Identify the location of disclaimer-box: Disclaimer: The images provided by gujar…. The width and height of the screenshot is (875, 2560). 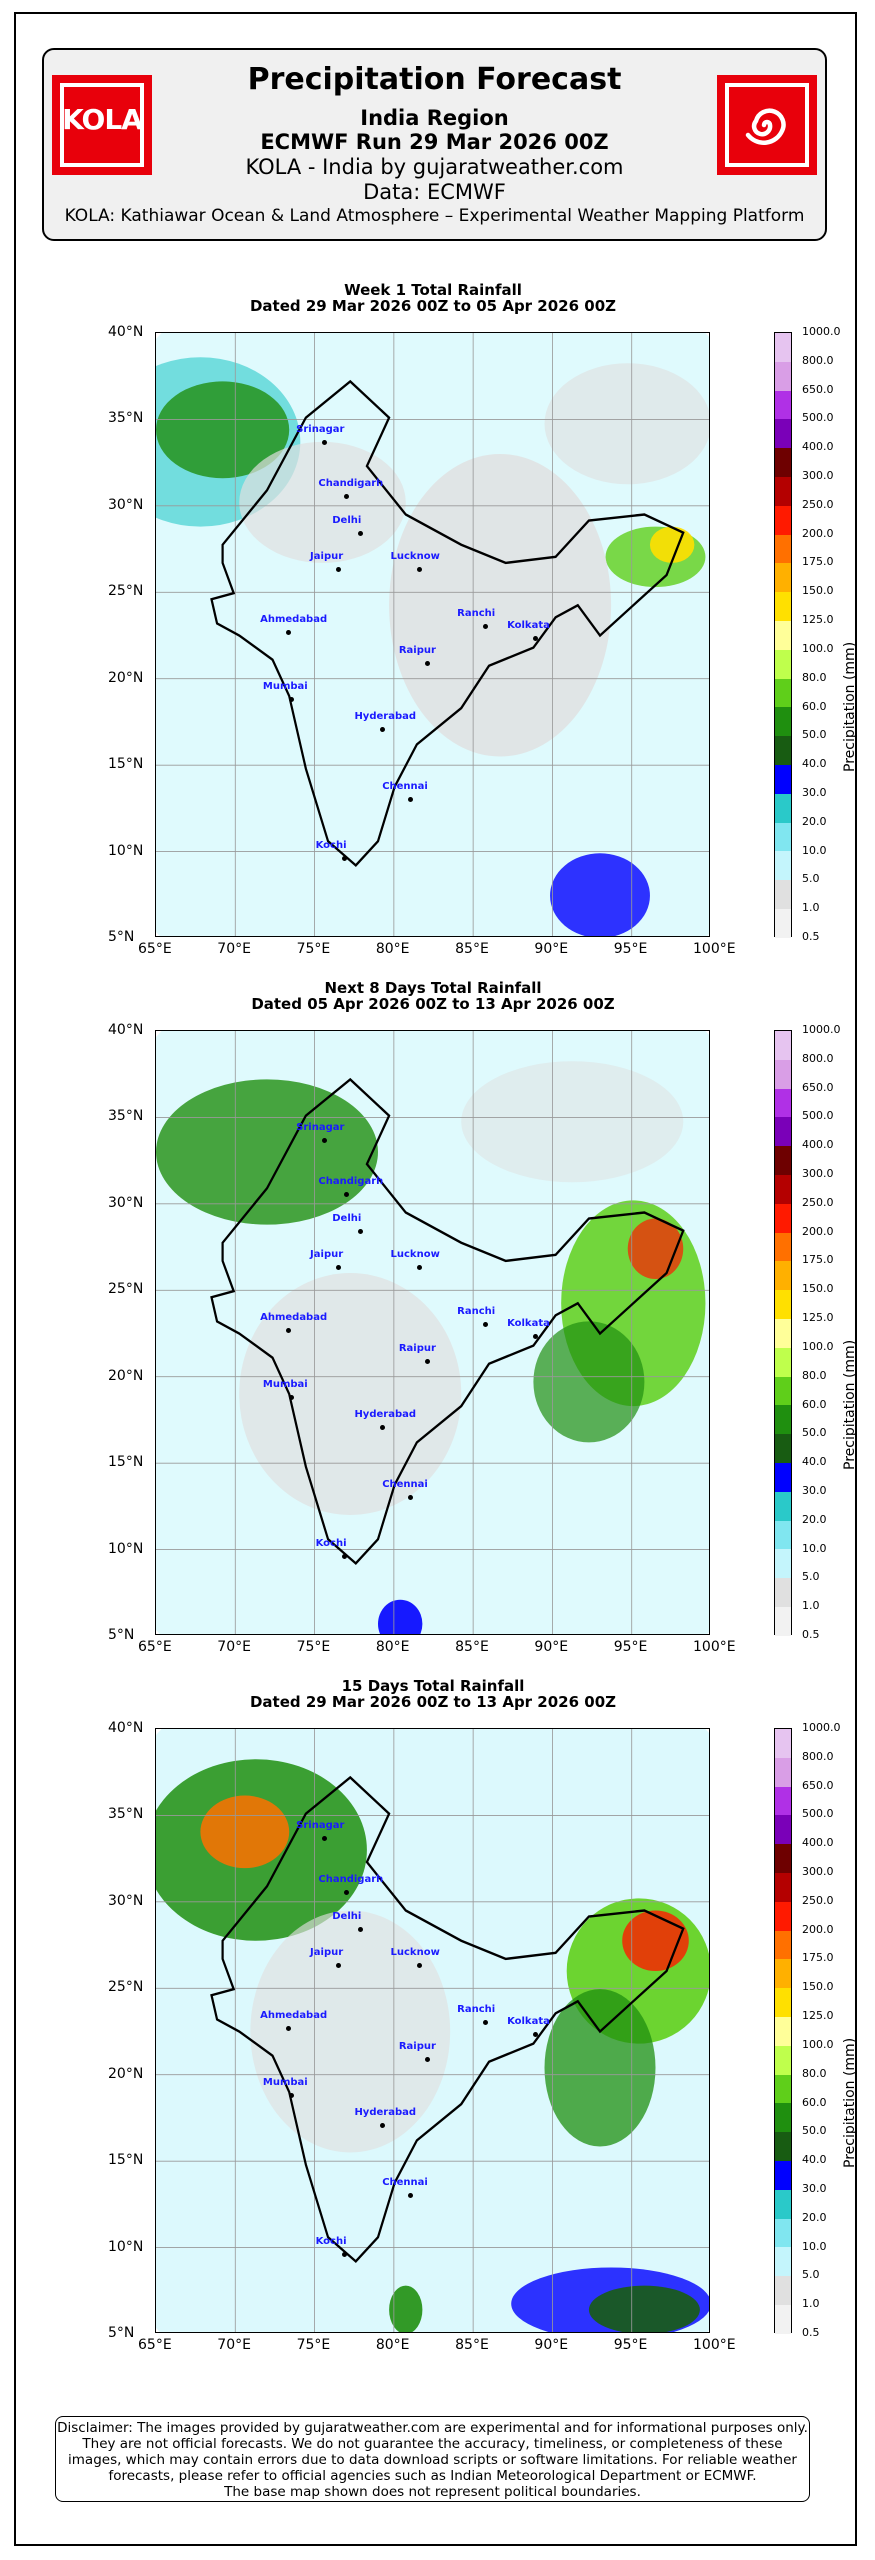
(432, 2459).